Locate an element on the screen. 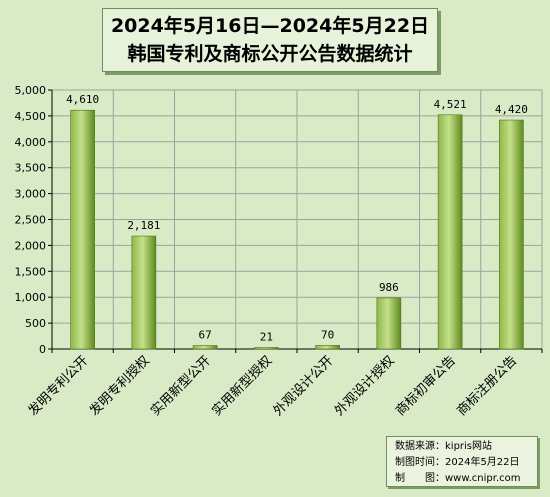 The height and width of the screenshot is (497, 550). bar-value-label: 4,420 is located at coordinates (511, 109).